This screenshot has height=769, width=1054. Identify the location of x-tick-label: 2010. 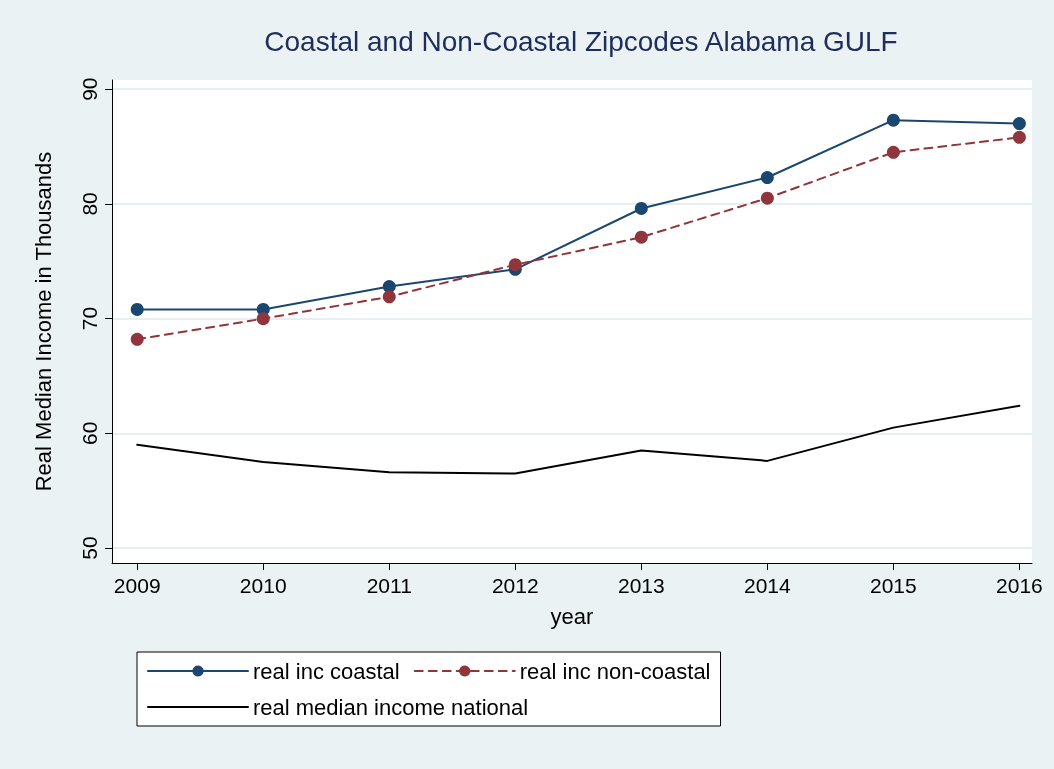
(263, 585).